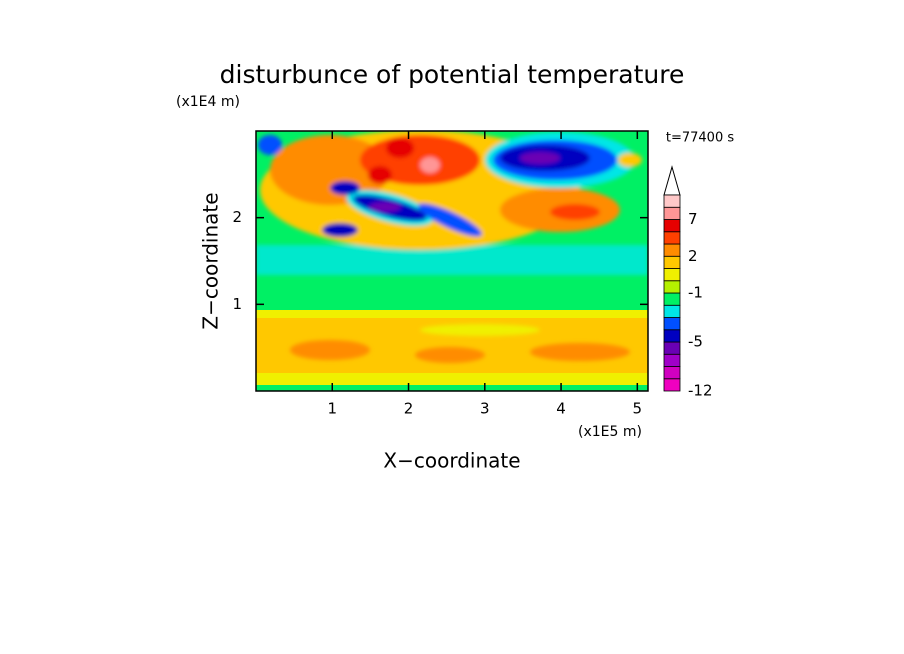 The width and height of the screenshot is (904, 654). What do you see at coordinates (211, 260) in the screenshot?
I see `y-axis-title: Z−coordinate` at bounding box center [211, 260].